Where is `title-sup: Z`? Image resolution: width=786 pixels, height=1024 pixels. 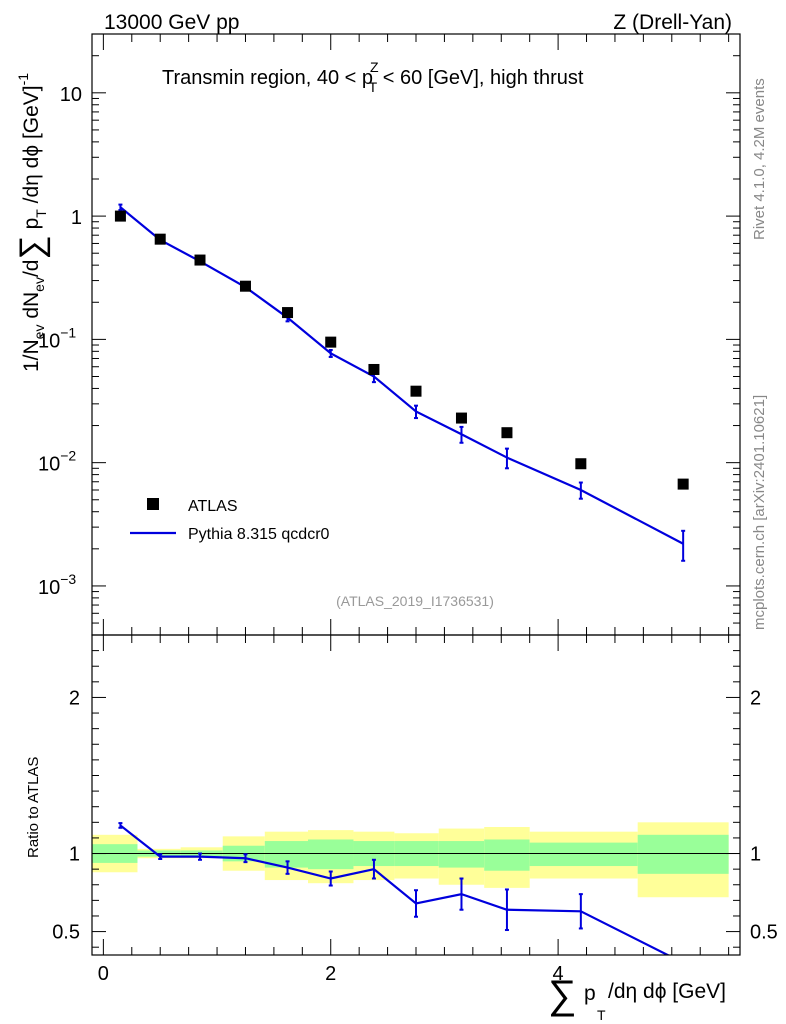
title-sup: Z is located at coordinates (374, 67).